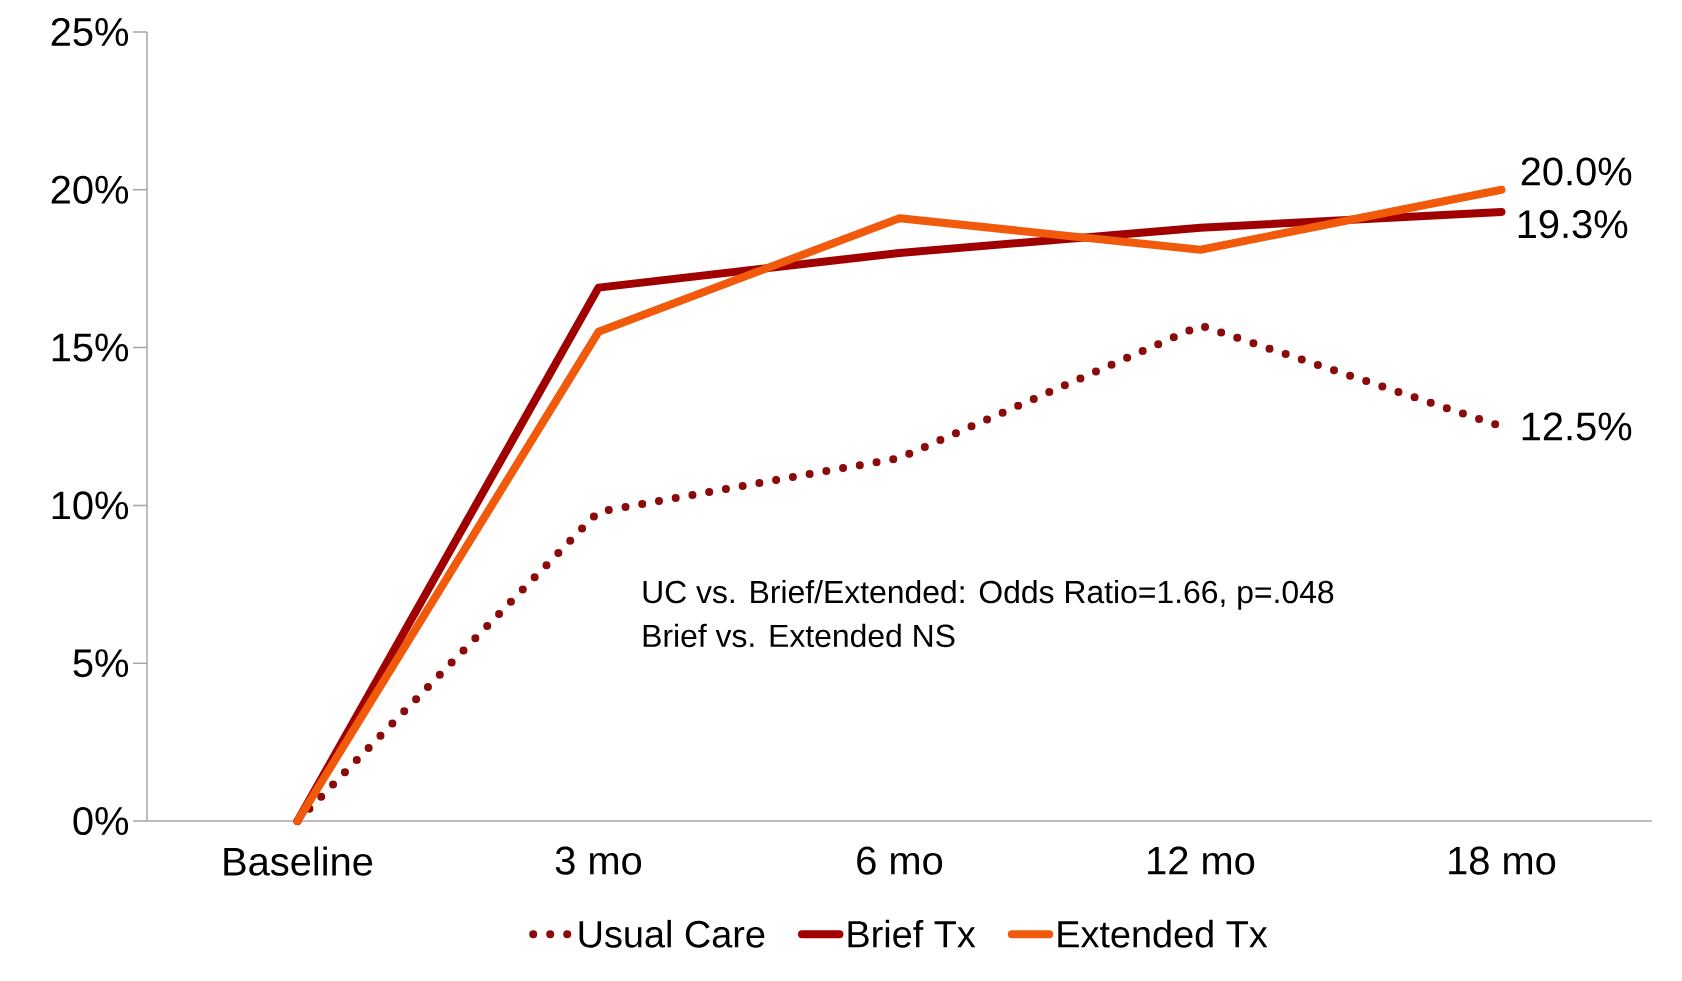 This screenshot has height=981, width=1682. Describe the element at coordinates (672, 933) in the screenshot. I see `legend-label: Usual Care` at that location.